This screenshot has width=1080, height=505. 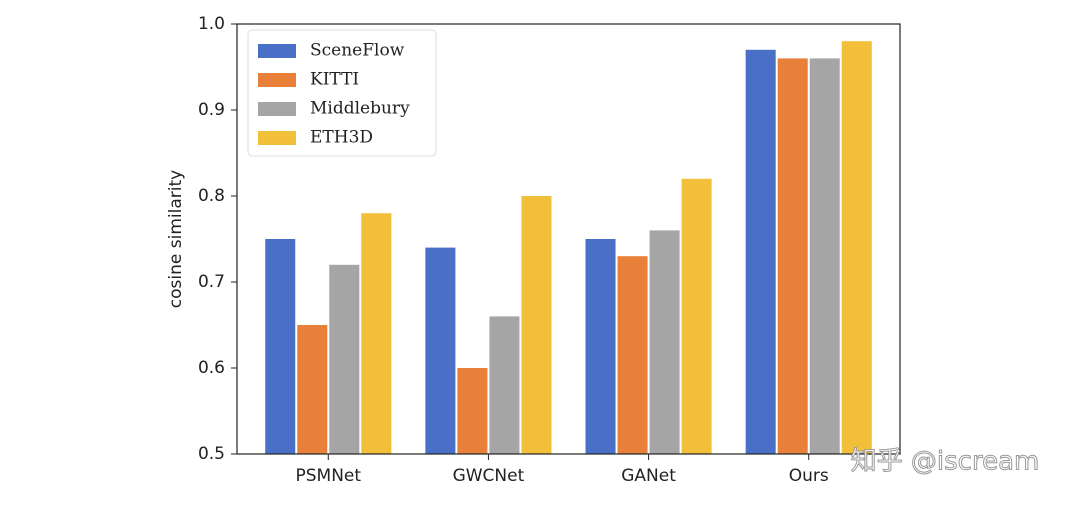 What do you see at coordinates (211, 368) in the screenshot?
I see `y-tick-label: 0.6` at bounding box center [211, 368].